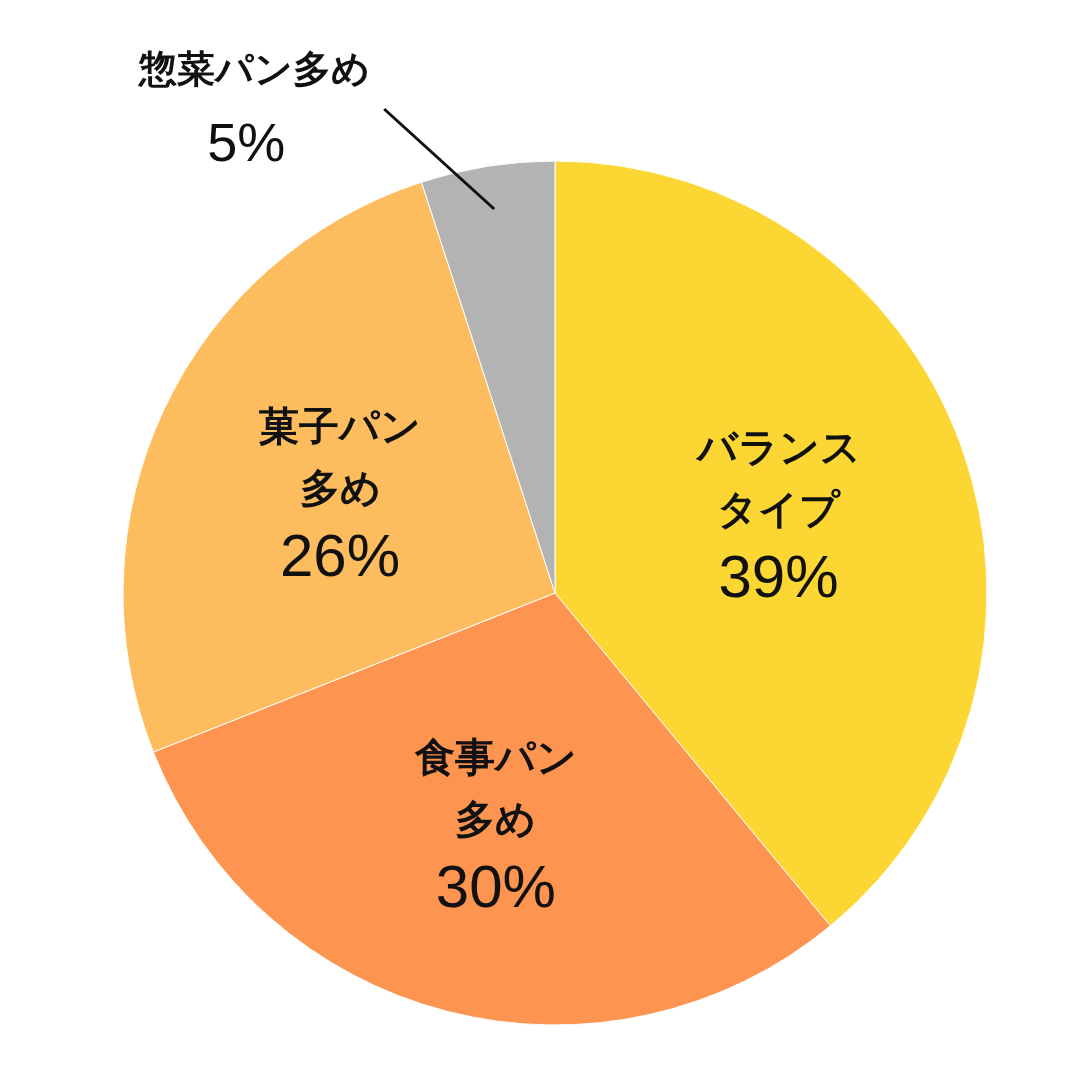 This screenshot has height=1080, width=1080. Describe the element at coordinates (246, 141) in the screenshot. I see `data-label: 5%` at that location.